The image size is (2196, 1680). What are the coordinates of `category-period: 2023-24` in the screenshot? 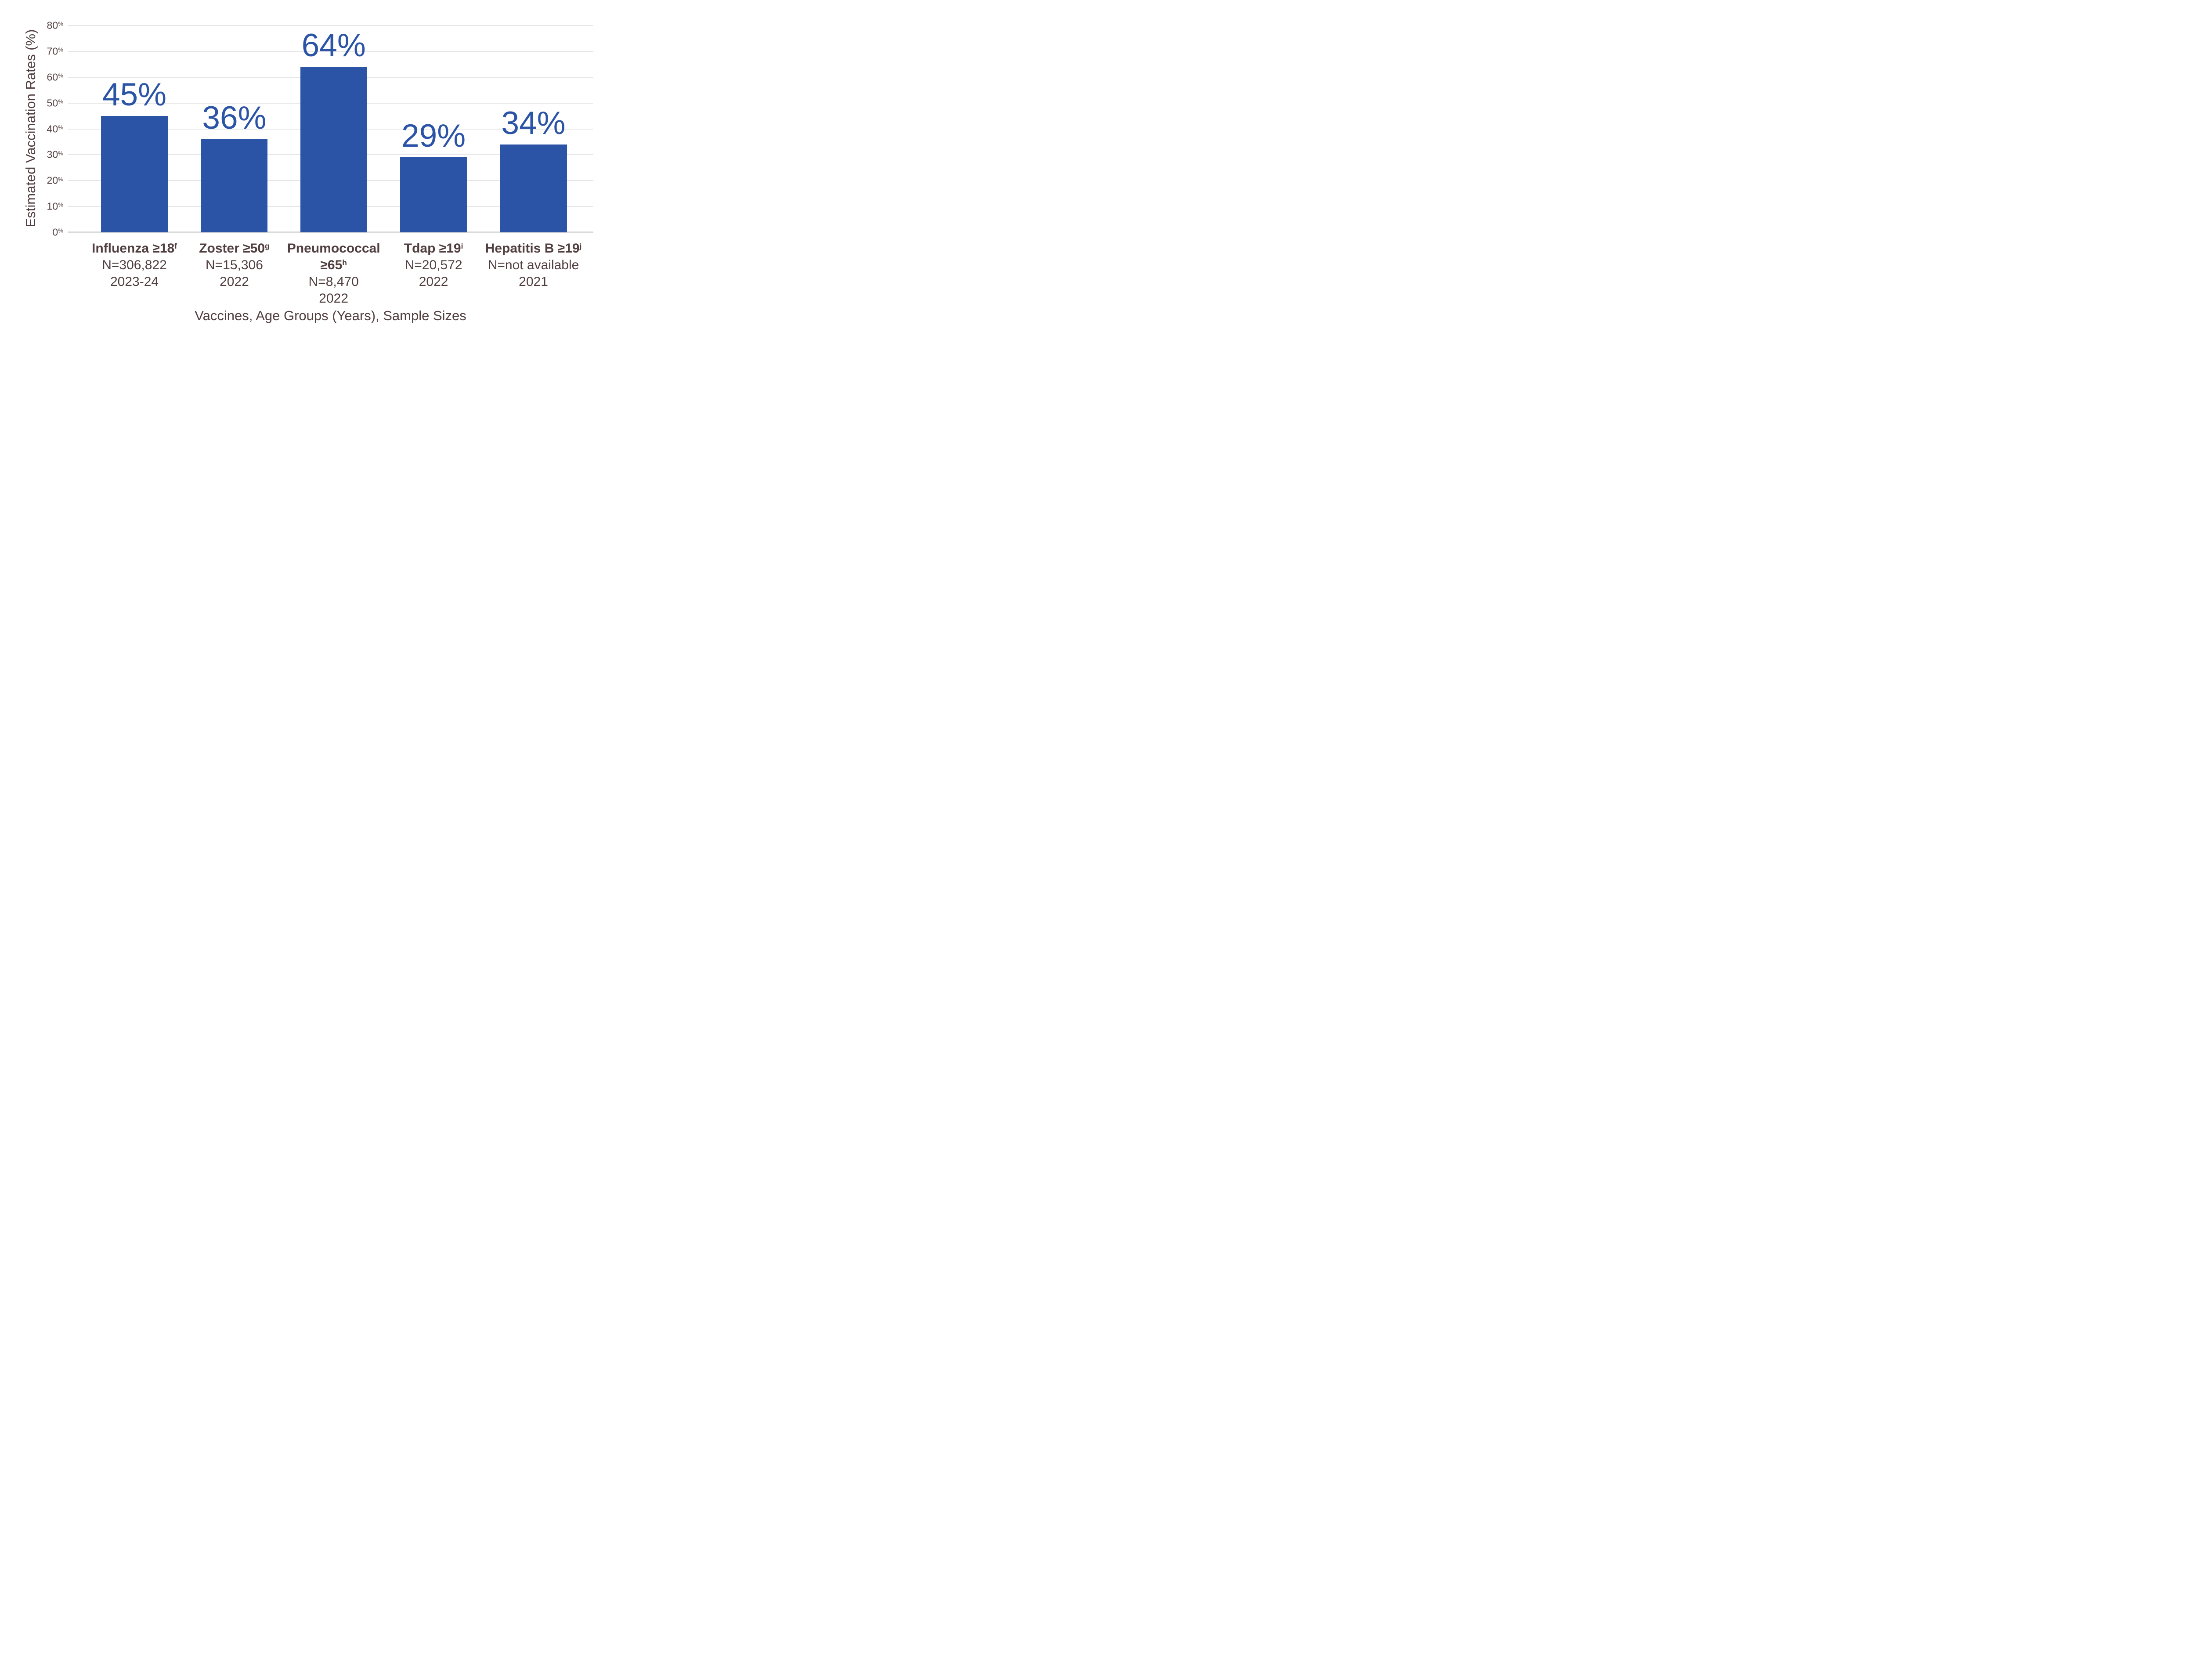 It's located at (134, 282).